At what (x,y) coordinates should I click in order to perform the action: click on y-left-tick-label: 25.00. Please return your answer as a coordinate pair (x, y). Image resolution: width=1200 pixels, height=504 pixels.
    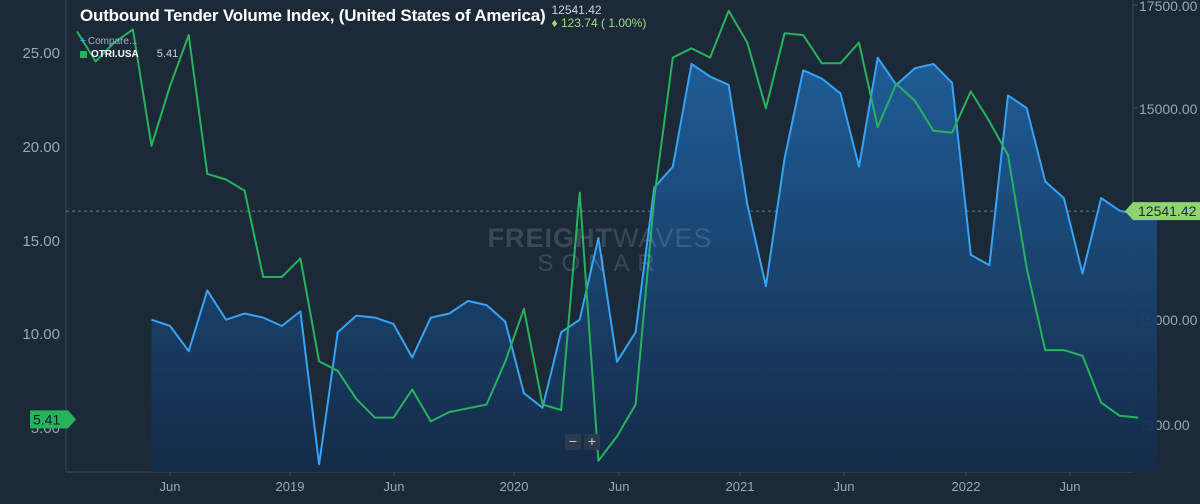
    Looking at the image, I should click on (41, 53).